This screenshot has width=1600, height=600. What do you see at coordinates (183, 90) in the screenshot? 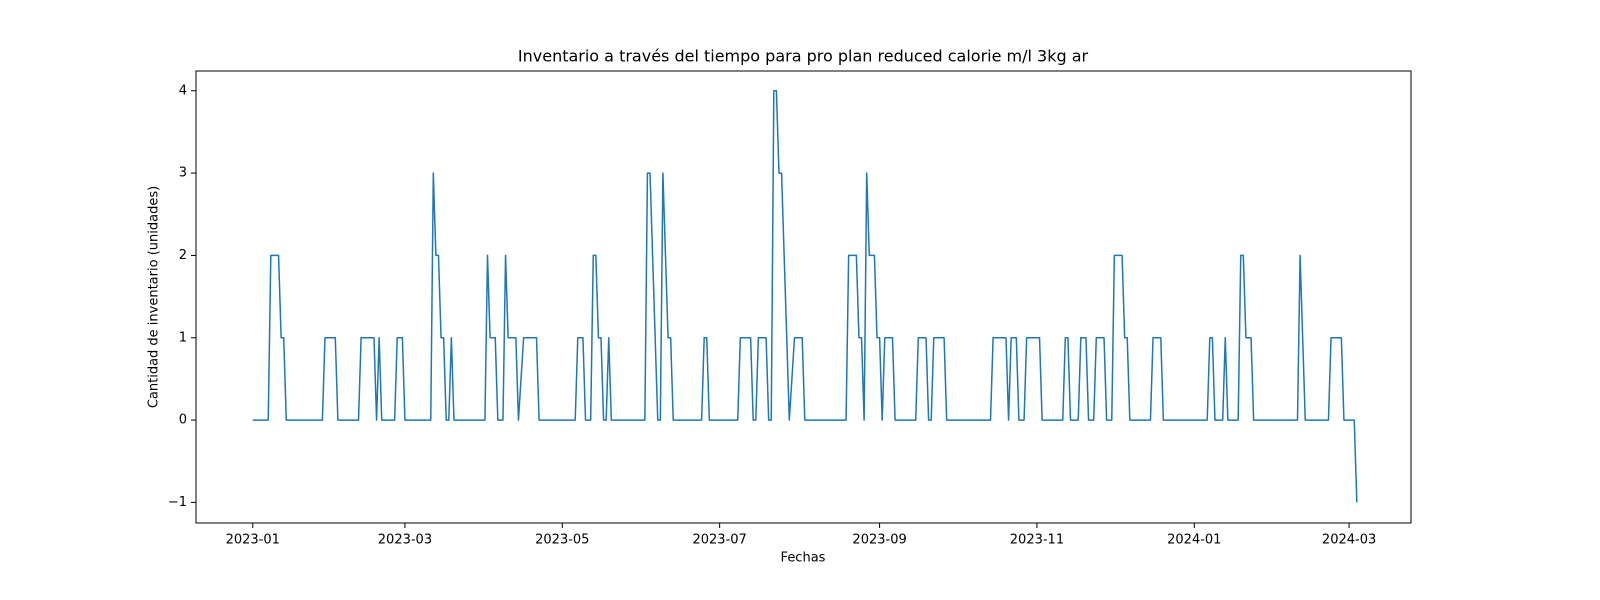
I see `y-tick-label: 4` at bounding box center [183, 90].